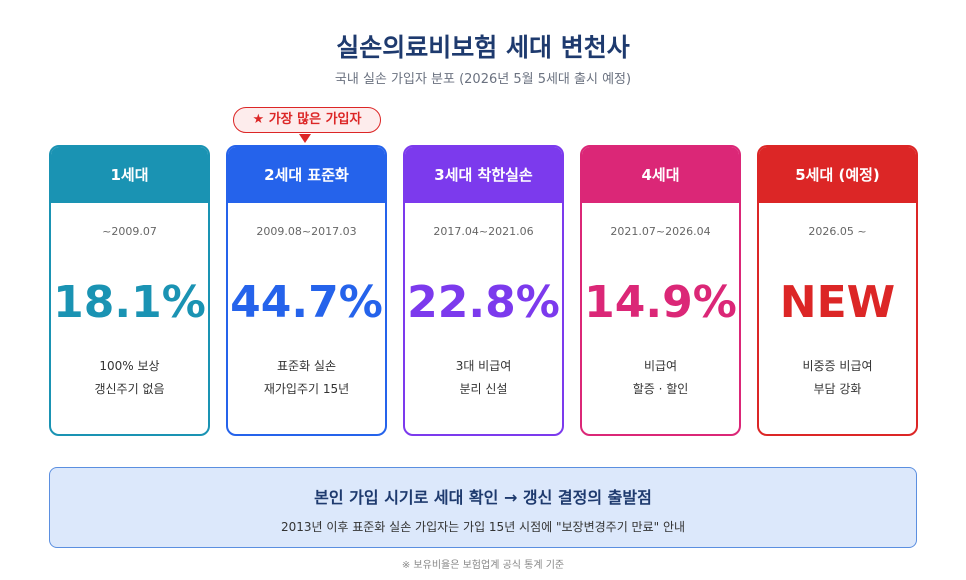  Describe the element at coordinates (837, 231) in the screenshot. I see `card-period: 2026.05 ~` at that location.